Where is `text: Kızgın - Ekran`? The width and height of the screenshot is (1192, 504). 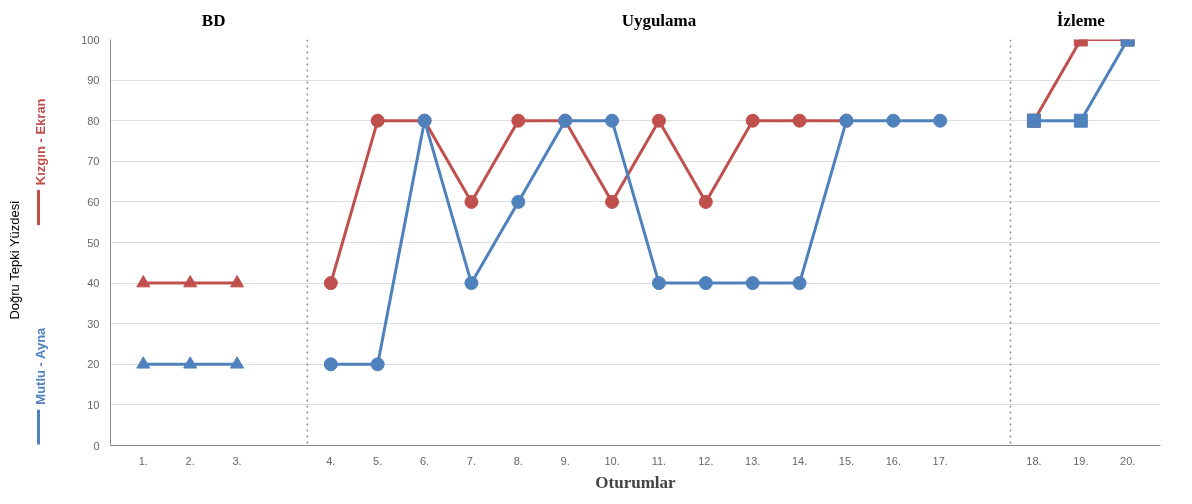 text: Kızgın - Ekran is located at coordinates (40, 142).